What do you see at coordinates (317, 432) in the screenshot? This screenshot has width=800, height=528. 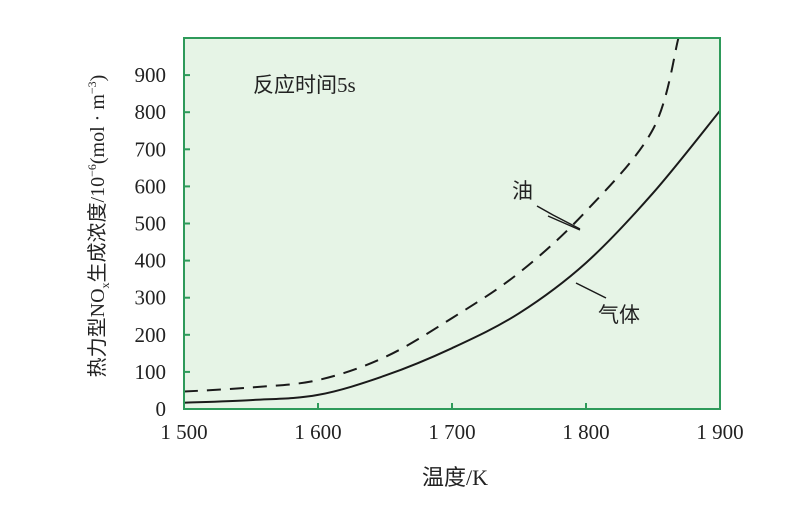 I see `x-tick-label: 1 600` at bounding box center [317, 432].